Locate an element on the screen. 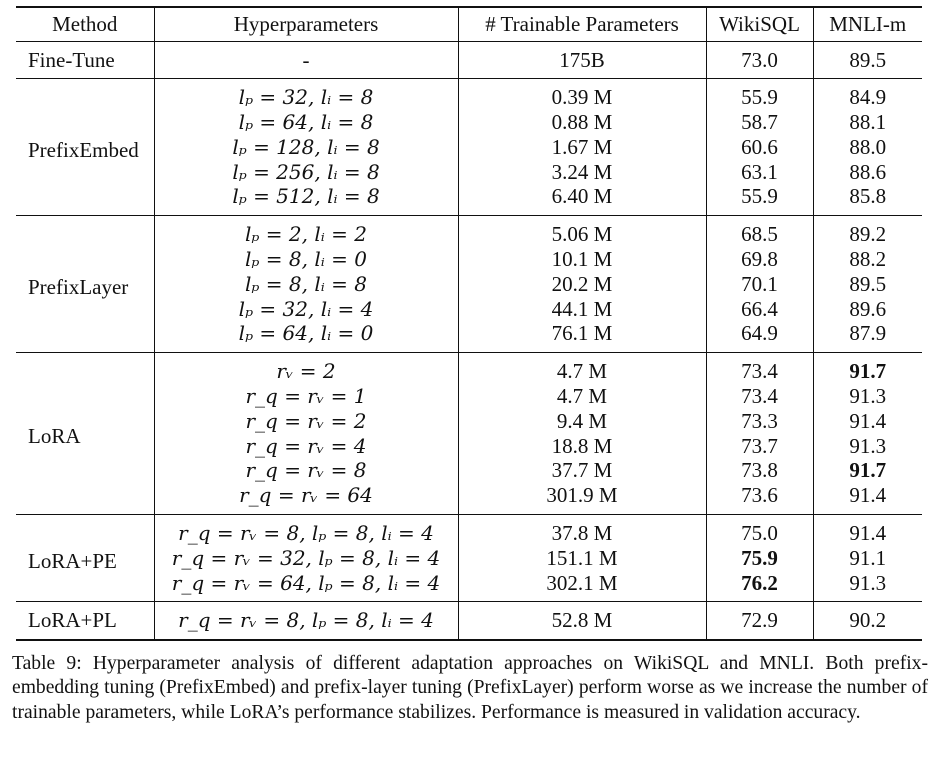  table-row: lₚ = 256, lᵢ = 8 3.24 M 63.1 88.6 is located at coordinates (469, 172).